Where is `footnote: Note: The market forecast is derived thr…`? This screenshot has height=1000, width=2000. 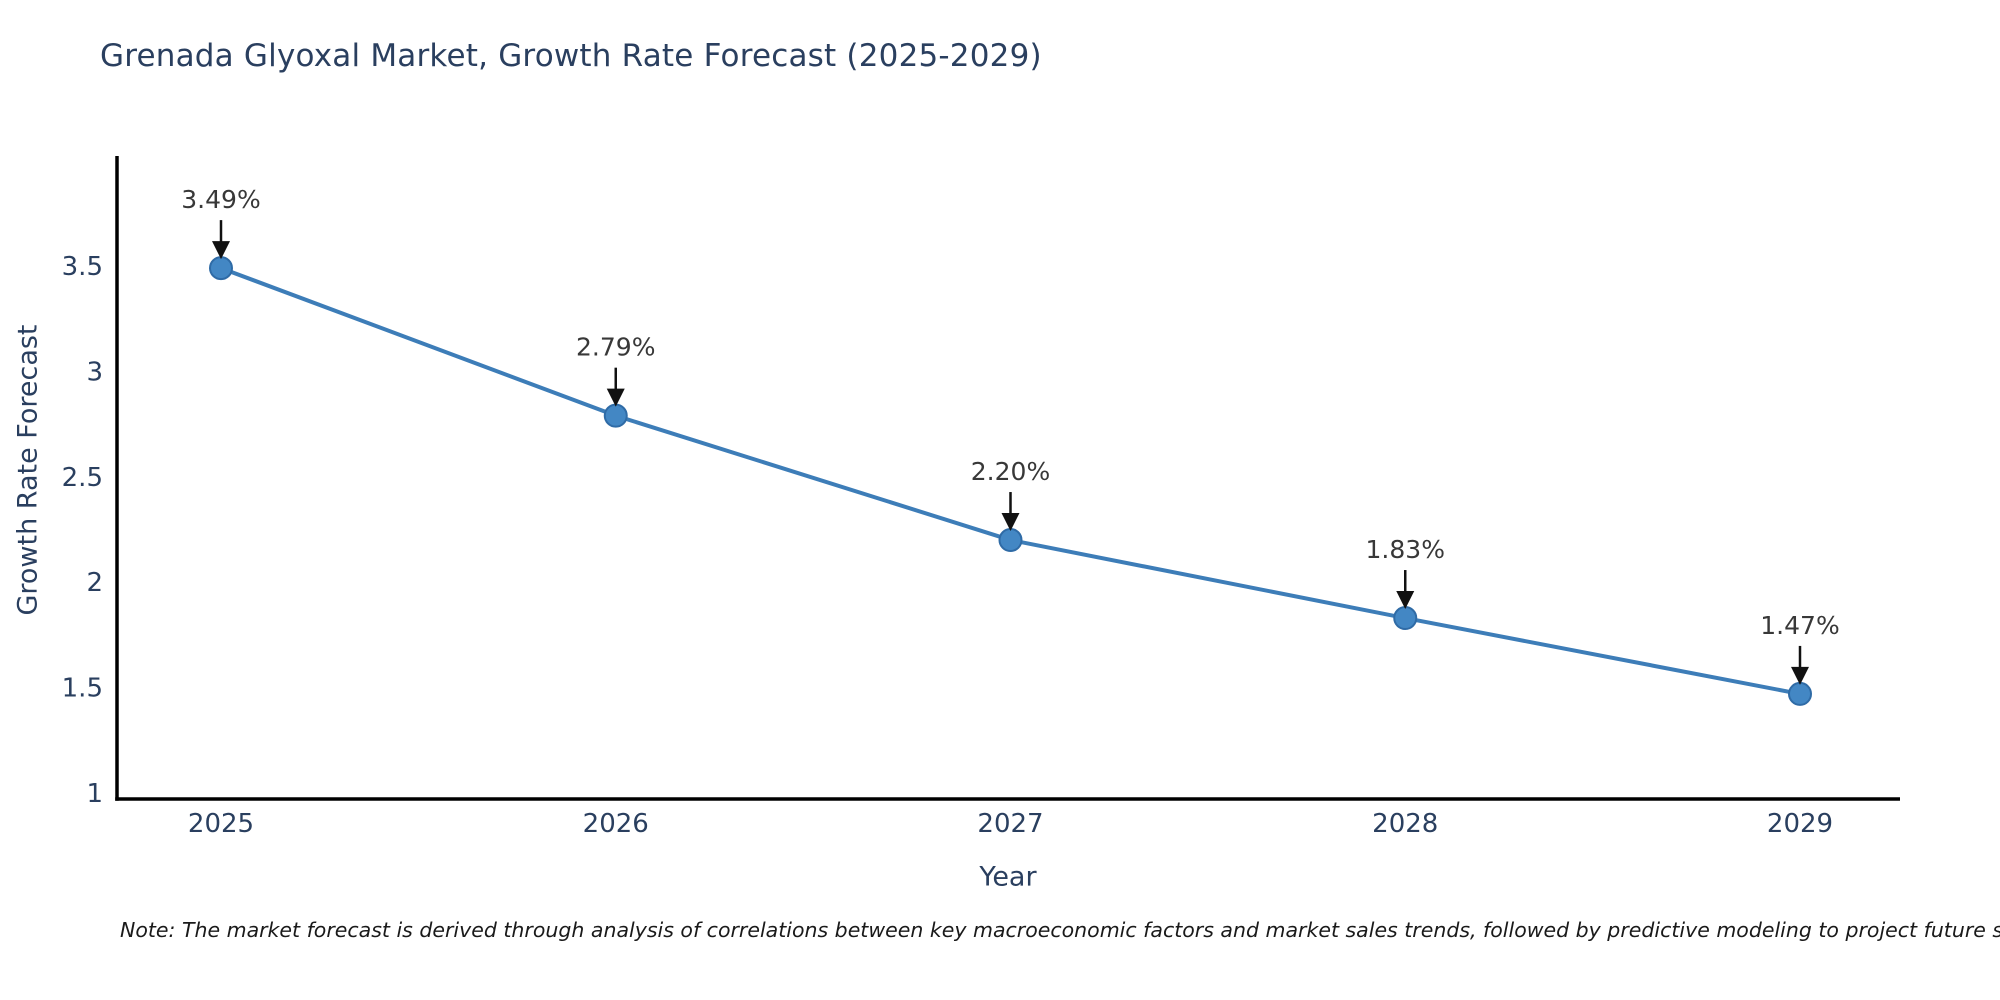 footnote: Note: The market forecast is derived thr… is located at coordinates (1060, 930).